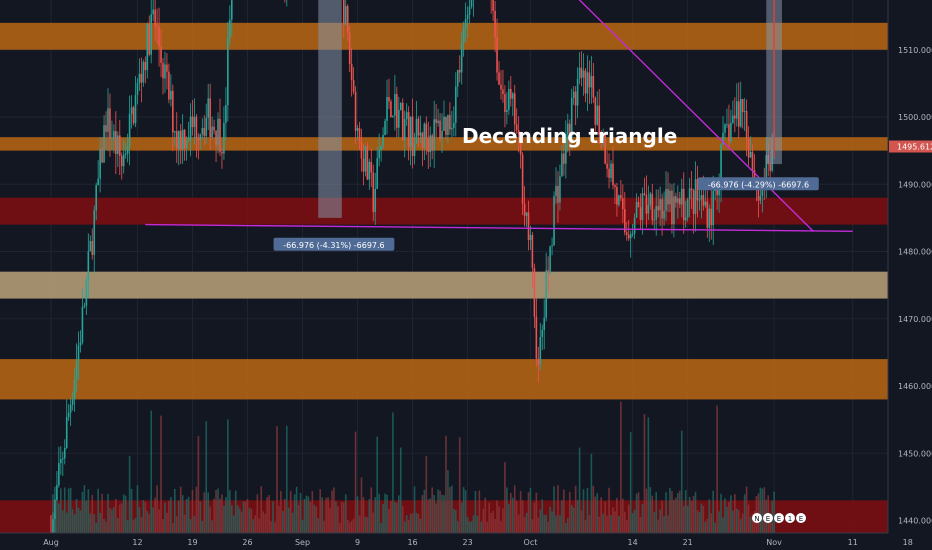  I want to click on event-marker-label: N, so click(756, 519).